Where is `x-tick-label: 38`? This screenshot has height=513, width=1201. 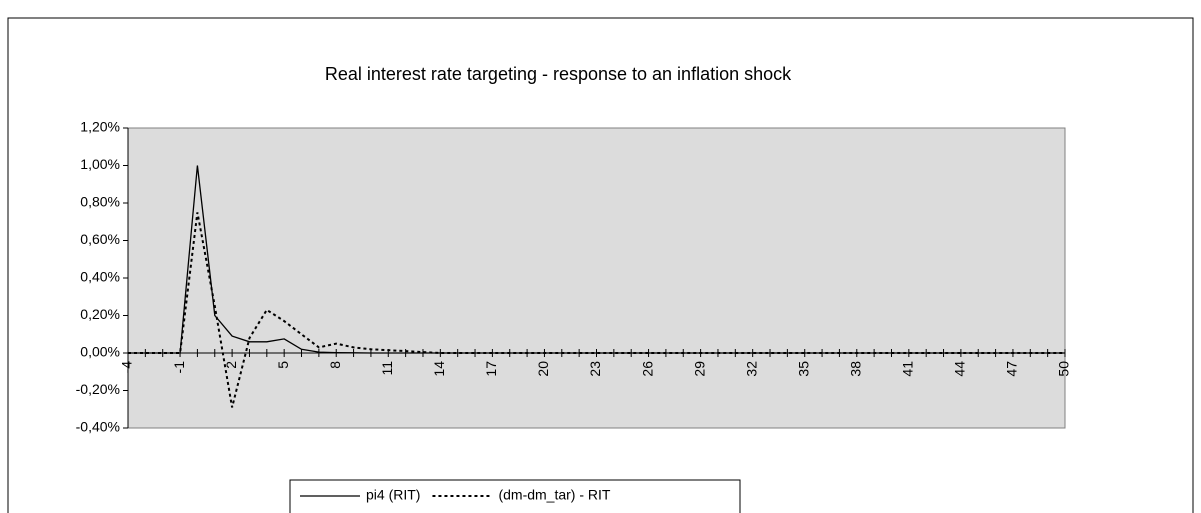 x-tick-label: 38 is located at coordinates (855, 369).